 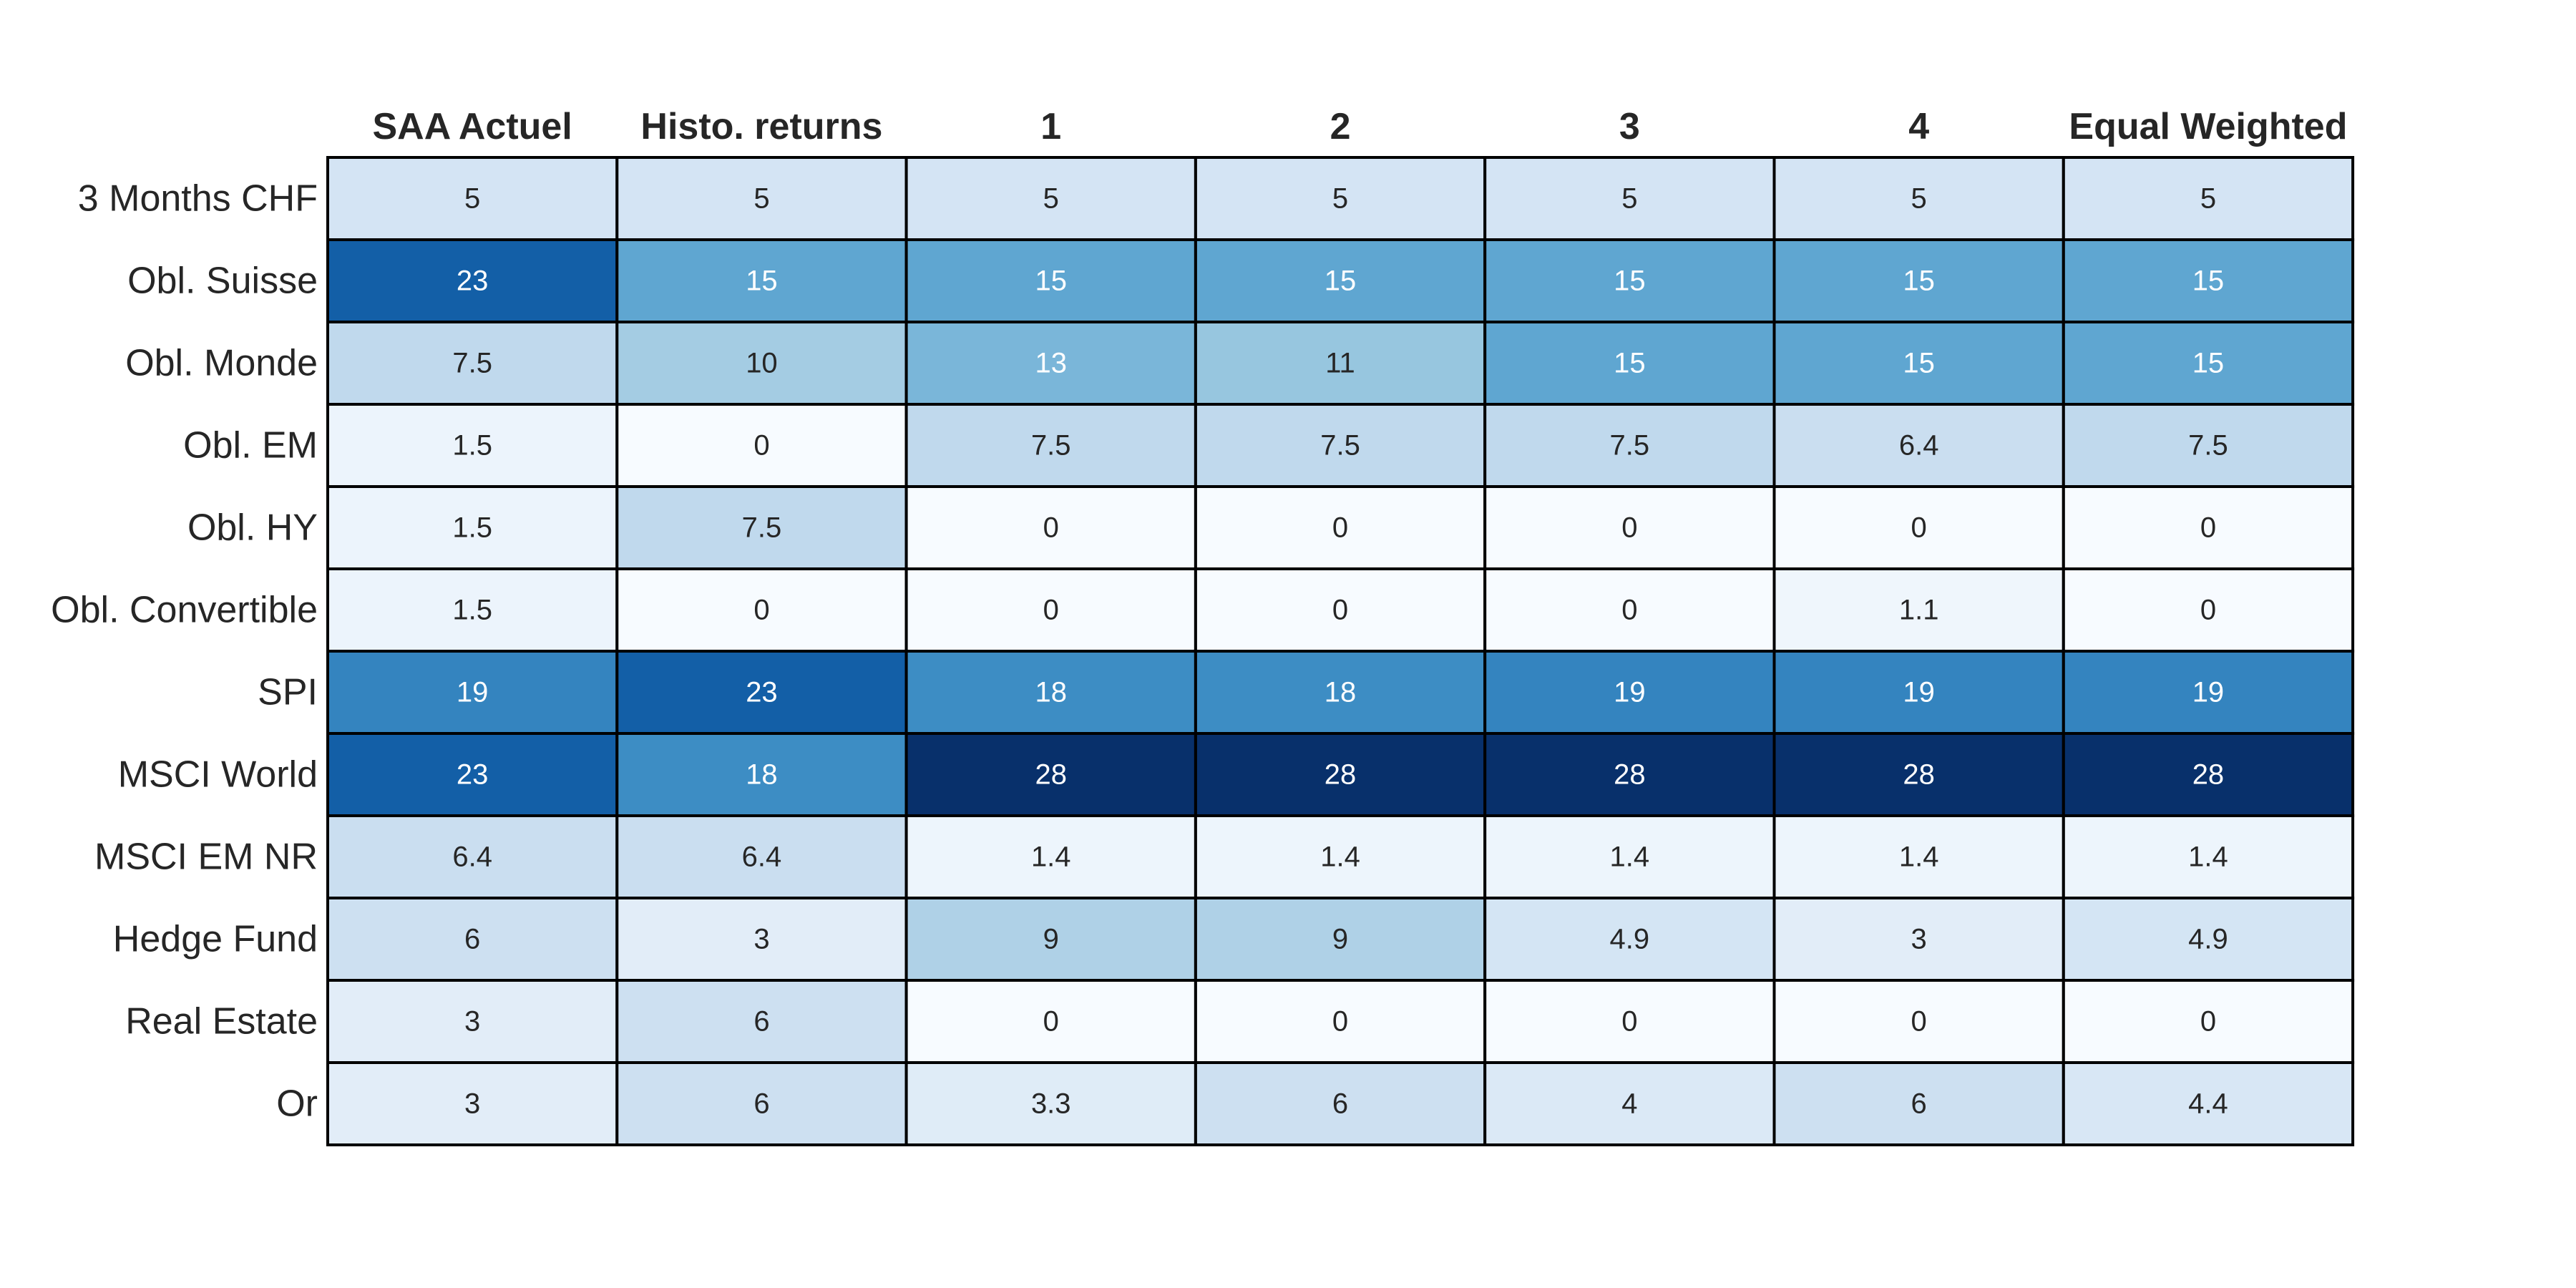 What do you see at coordinates (250, 446) in the screenshot?
I see `row-label: Obl. EM` at bounding box center [250, 446].